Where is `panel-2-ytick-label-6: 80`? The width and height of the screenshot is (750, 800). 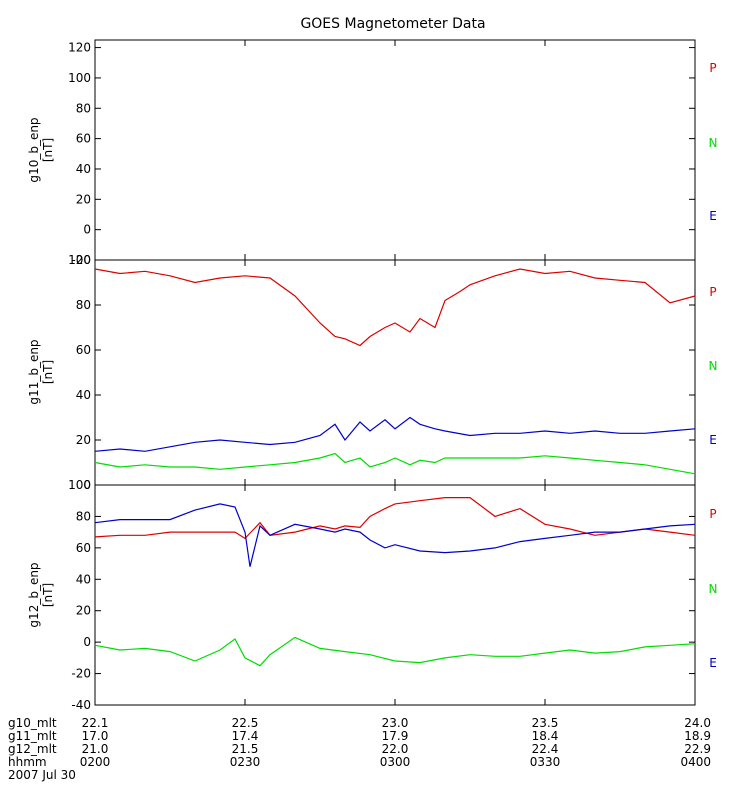 panel-2-ytick-label-6: 80 is located at coordinates (83, 516).